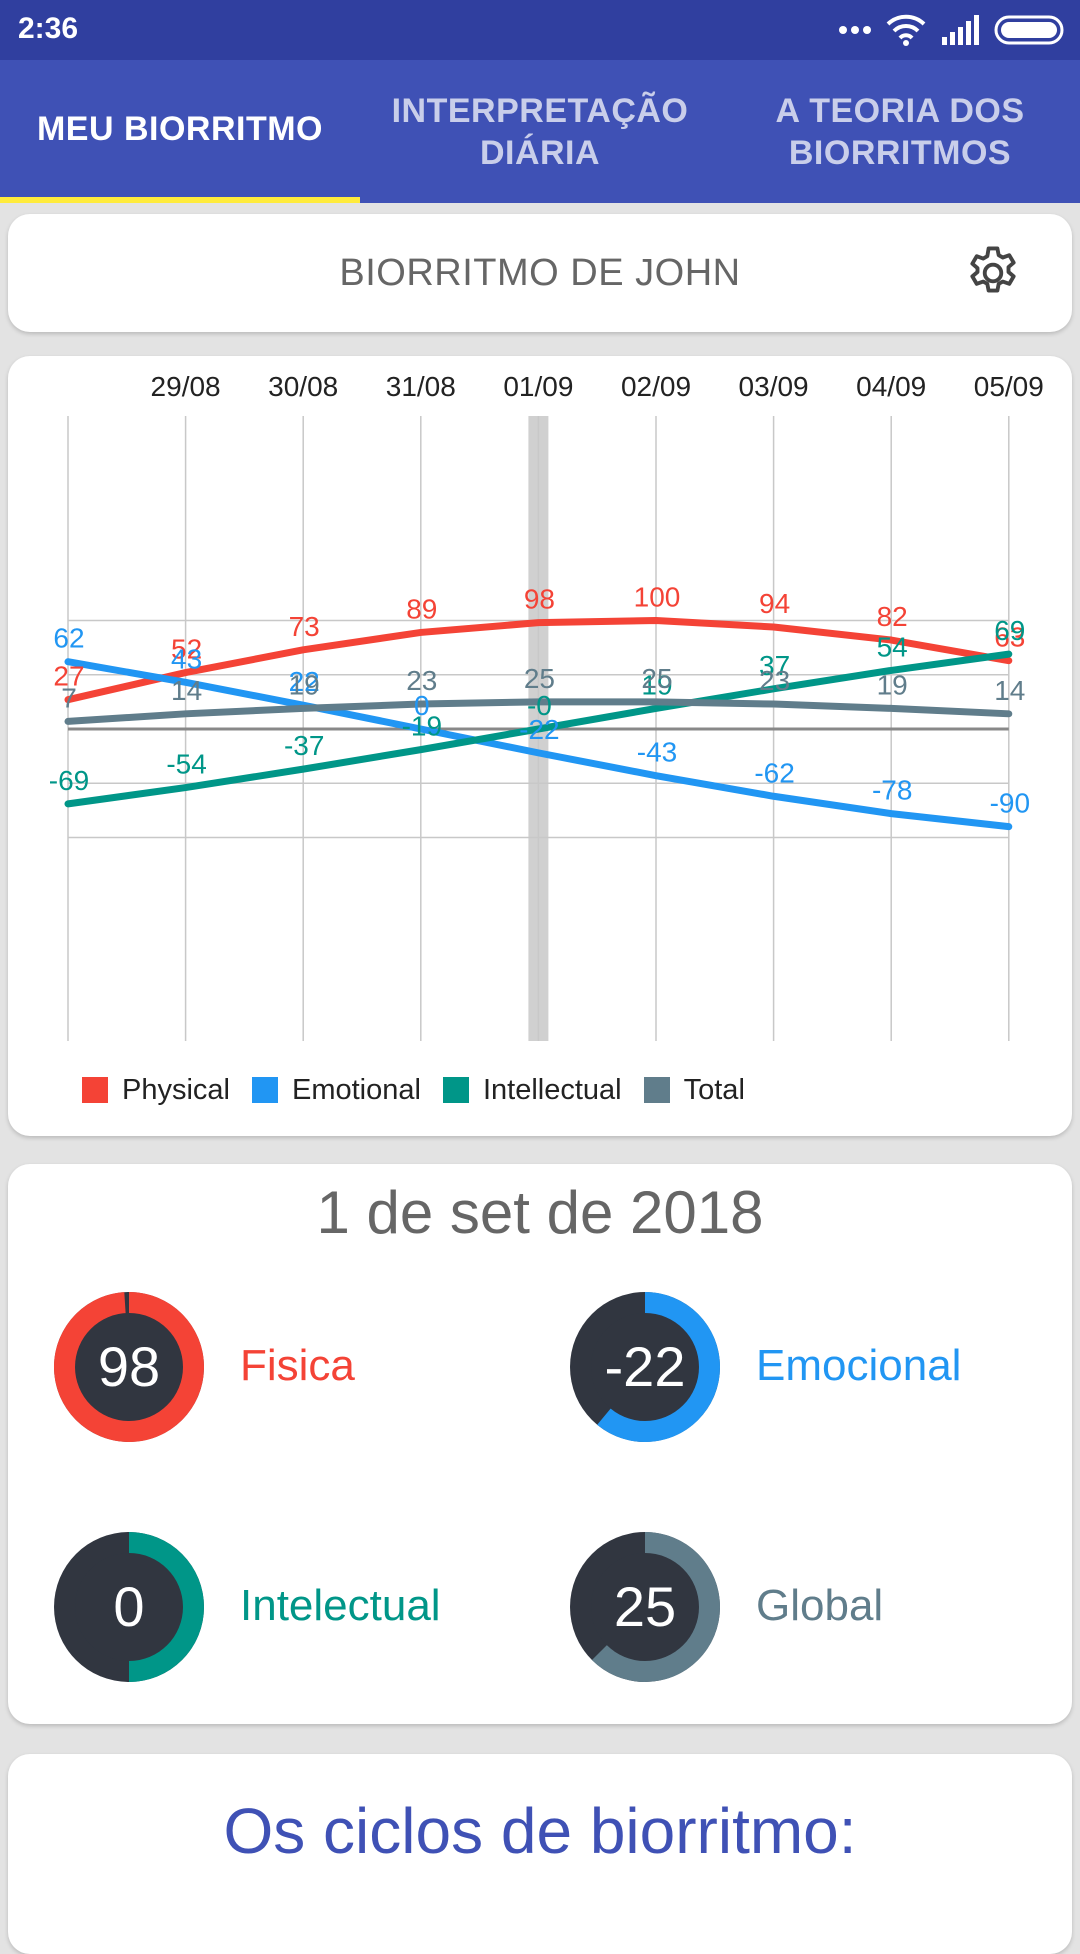  Describe the element at coordinates (455, 1090) in the screenshot. I see `legend-swatch-intellectual` at that location.